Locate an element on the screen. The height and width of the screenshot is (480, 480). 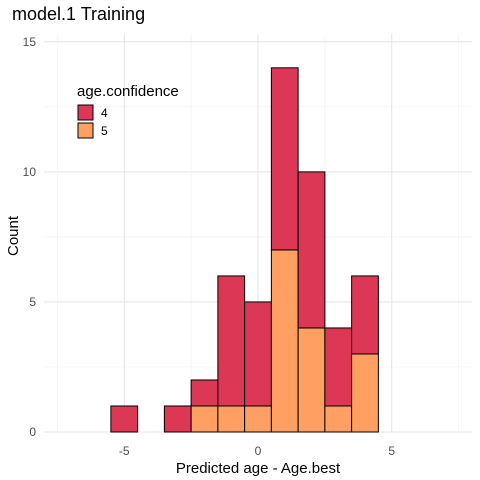
y-axis-ticks: 0 5 10 15 is located at coordinates (30, 237).